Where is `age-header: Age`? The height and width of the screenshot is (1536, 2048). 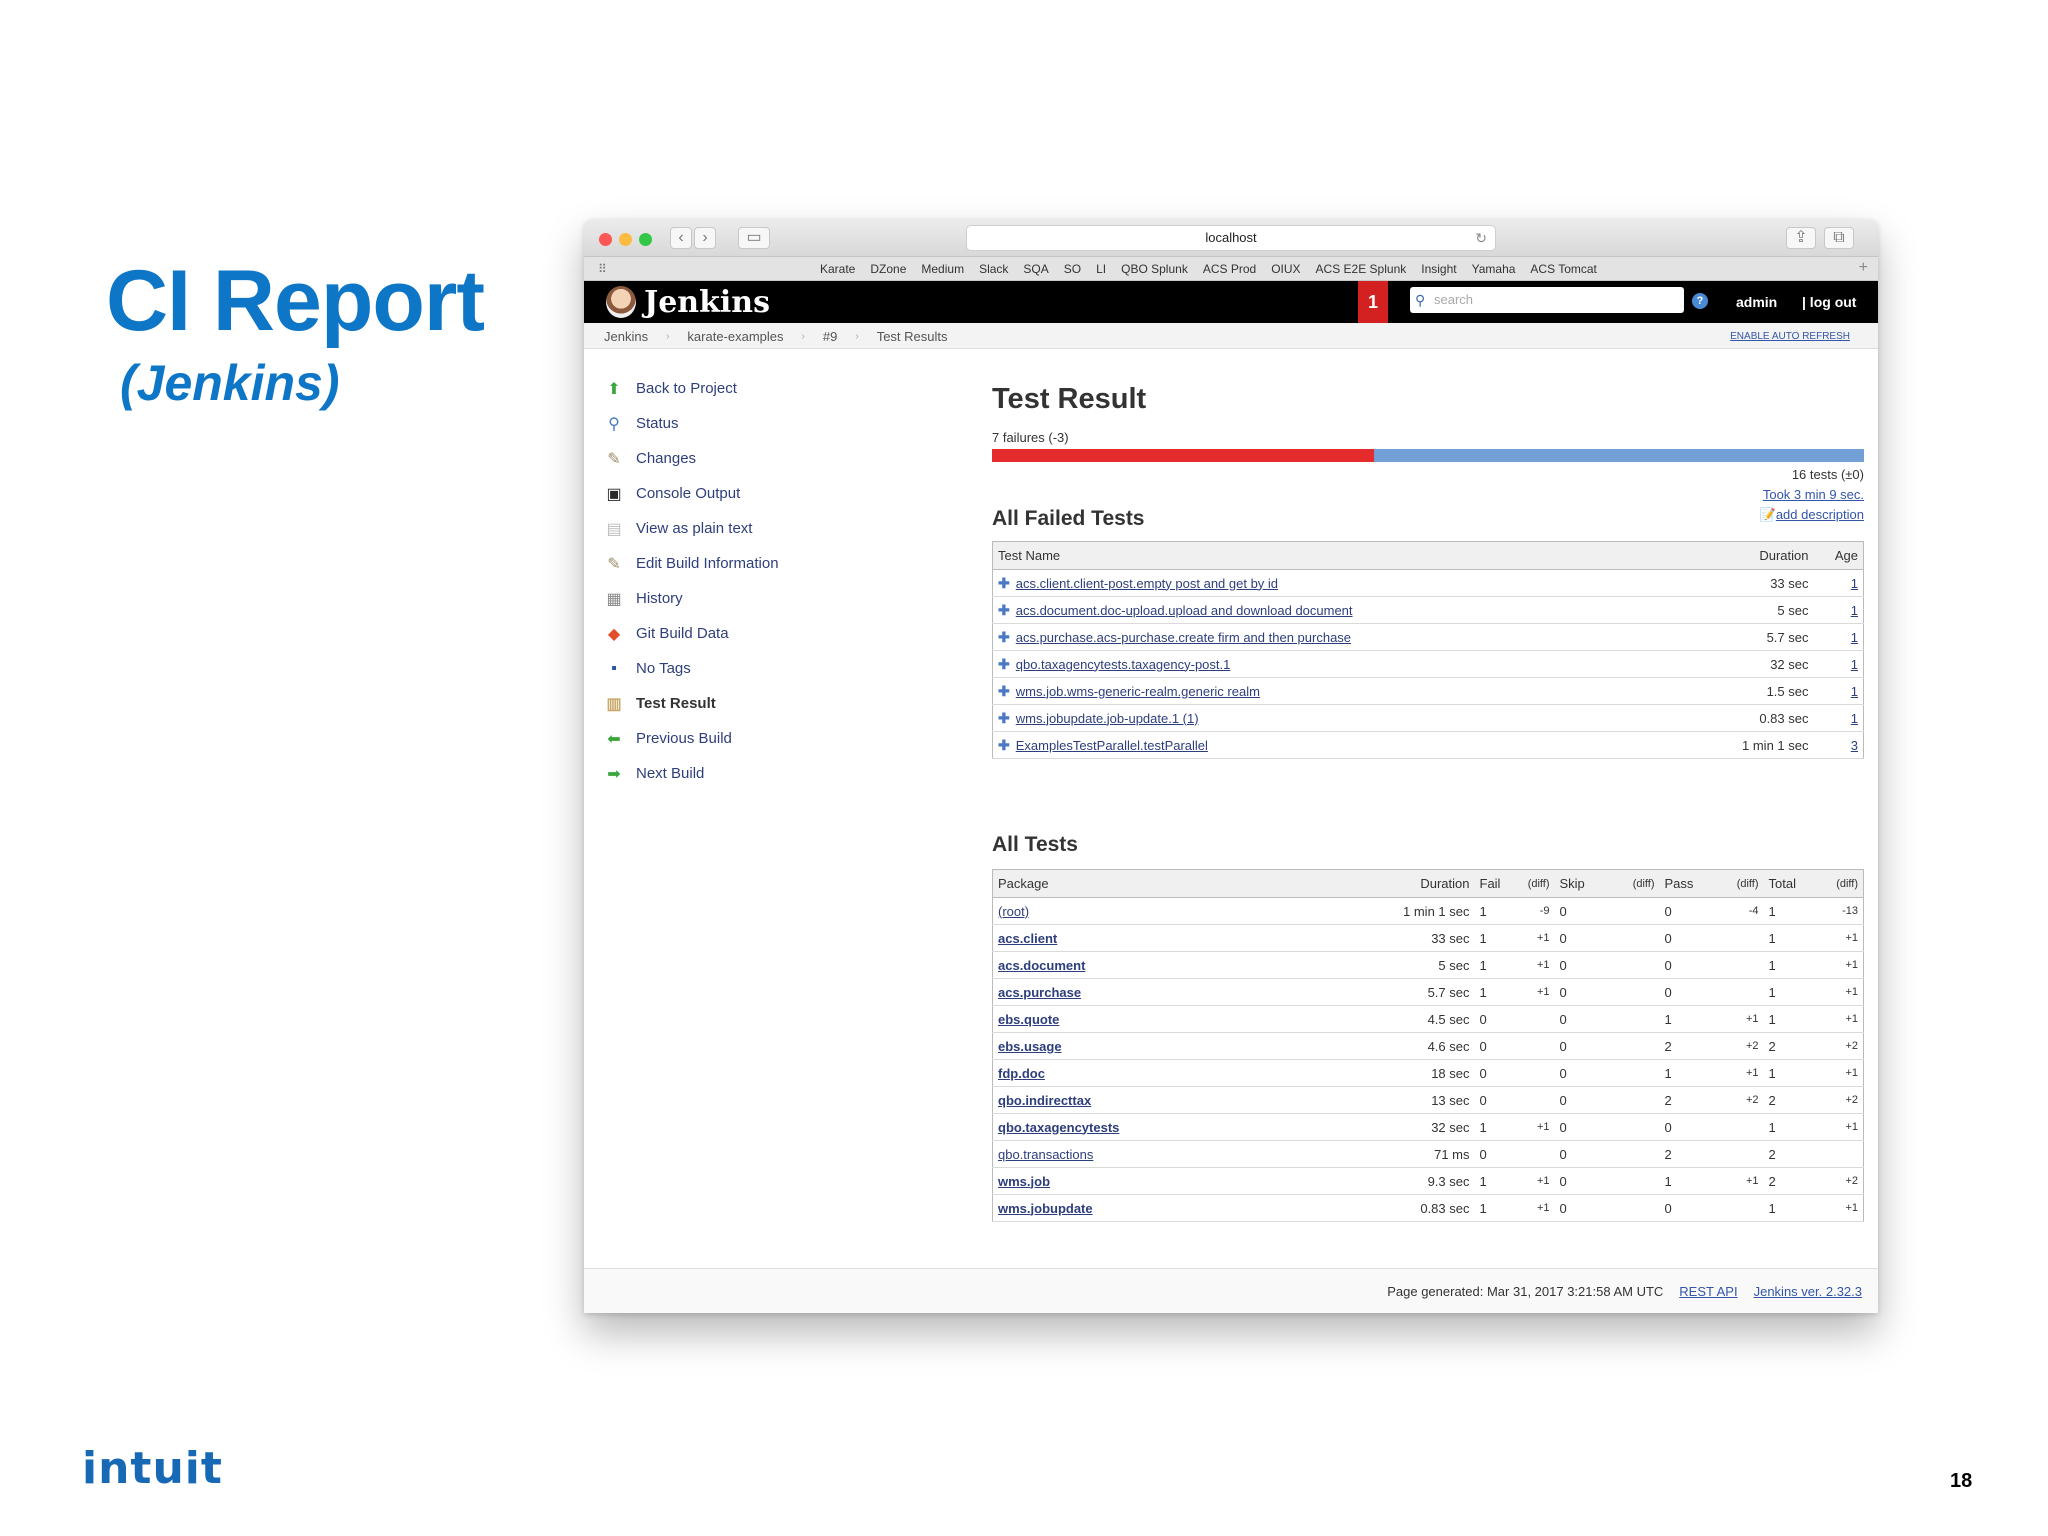
age-header: Age is located at coordinates (1838, 555).